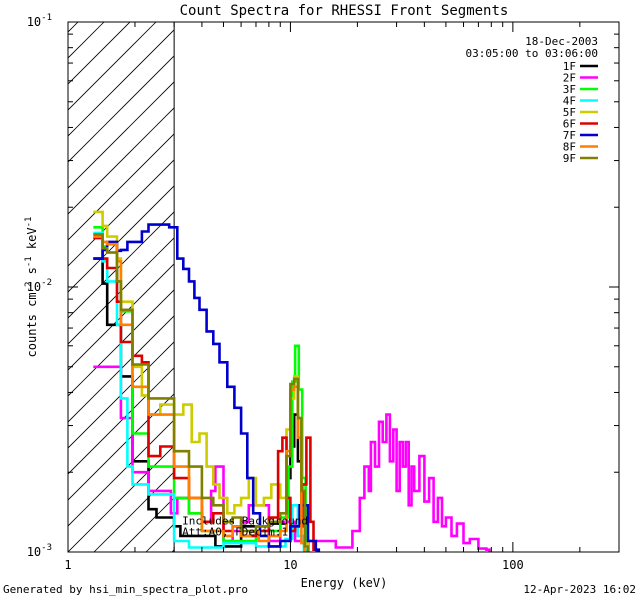  I want to click on annotation-line-2: Att:A0, FDecim:1, so click(235, 531).